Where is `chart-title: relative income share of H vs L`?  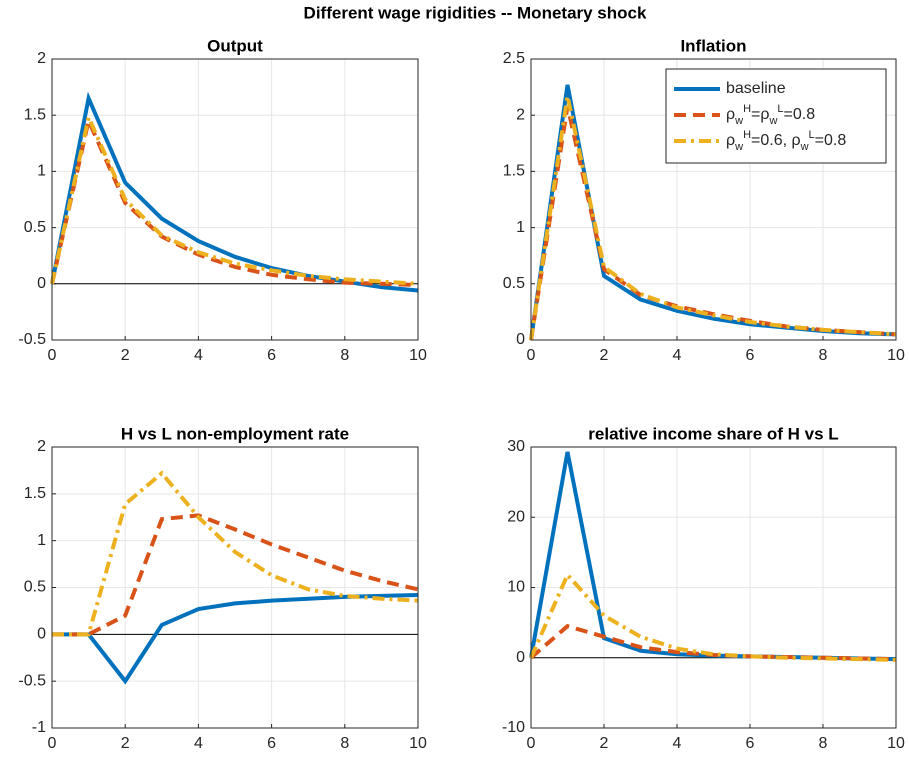
chart-title: relative income share of H vs L is located at coordinates (713, 433).